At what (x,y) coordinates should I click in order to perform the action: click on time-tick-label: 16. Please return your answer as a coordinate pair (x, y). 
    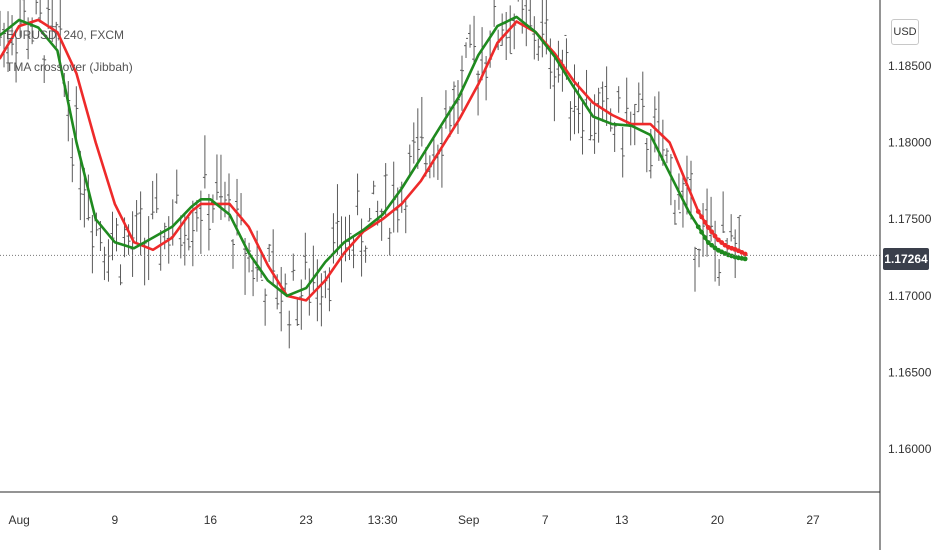
    Looking at the image, I should click on (211, 520).